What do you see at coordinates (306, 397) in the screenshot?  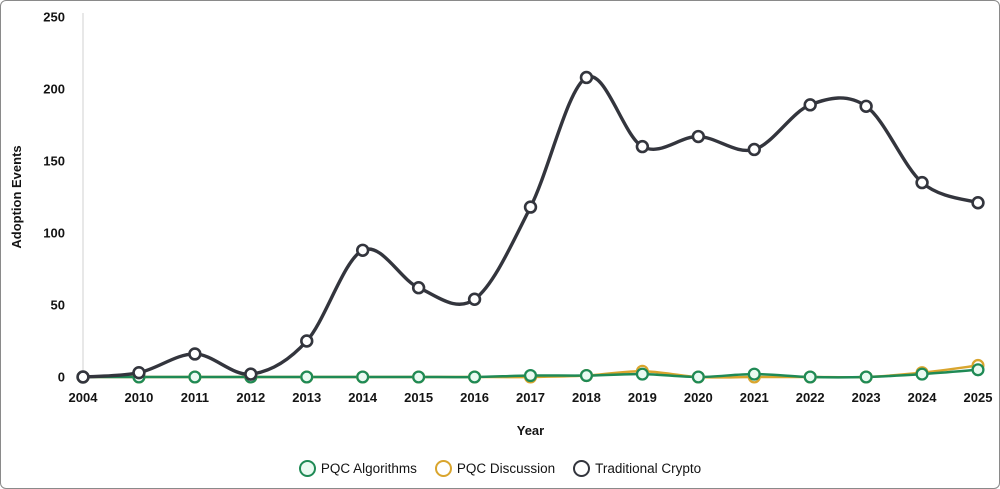 I see `x-tick-label: 2013` at bounding box center [306, 397].